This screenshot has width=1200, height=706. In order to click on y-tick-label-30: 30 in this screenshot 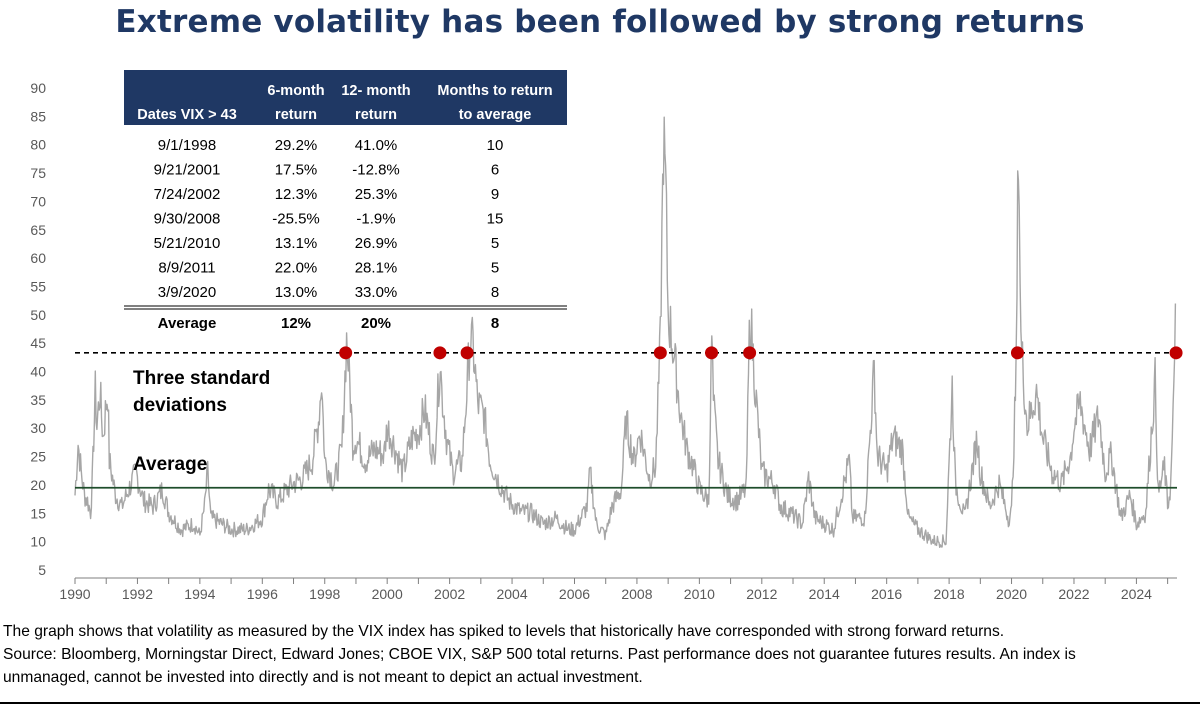, I will do `click(38, 428)`.